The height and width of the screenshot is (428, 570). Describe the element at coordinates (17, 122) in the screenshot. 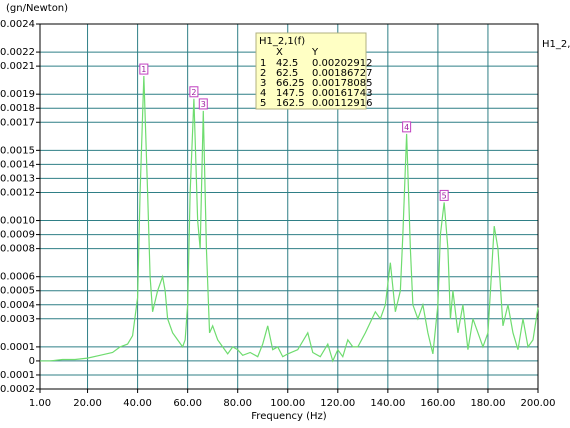

I see `y-tick-label: 0.0017` at that location.